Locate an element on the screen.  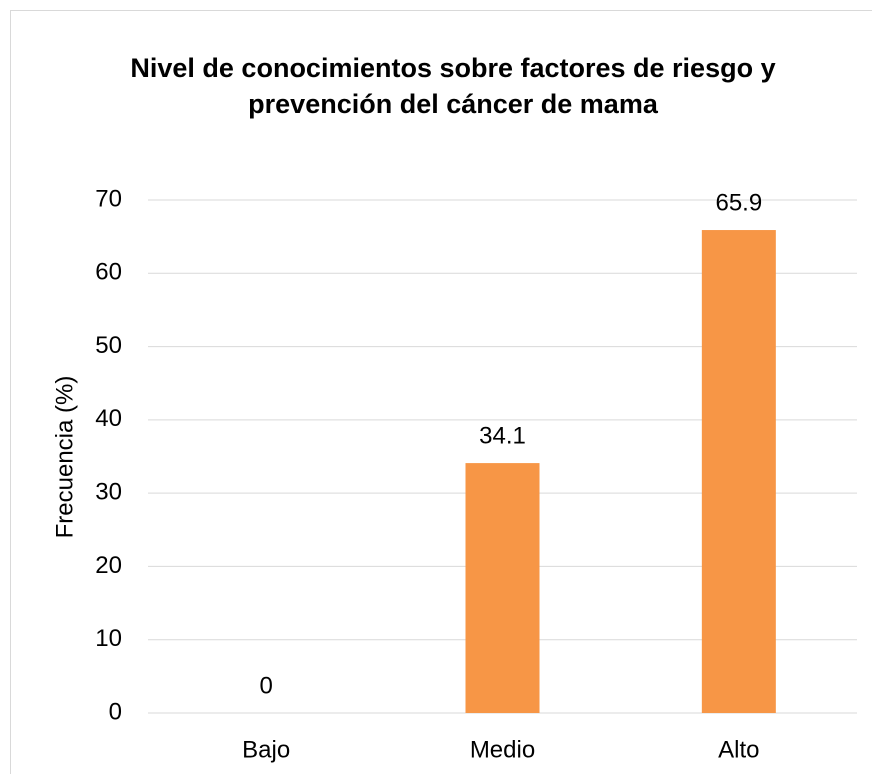
y-tick-label: 20 is located at coordinates (108, 565).